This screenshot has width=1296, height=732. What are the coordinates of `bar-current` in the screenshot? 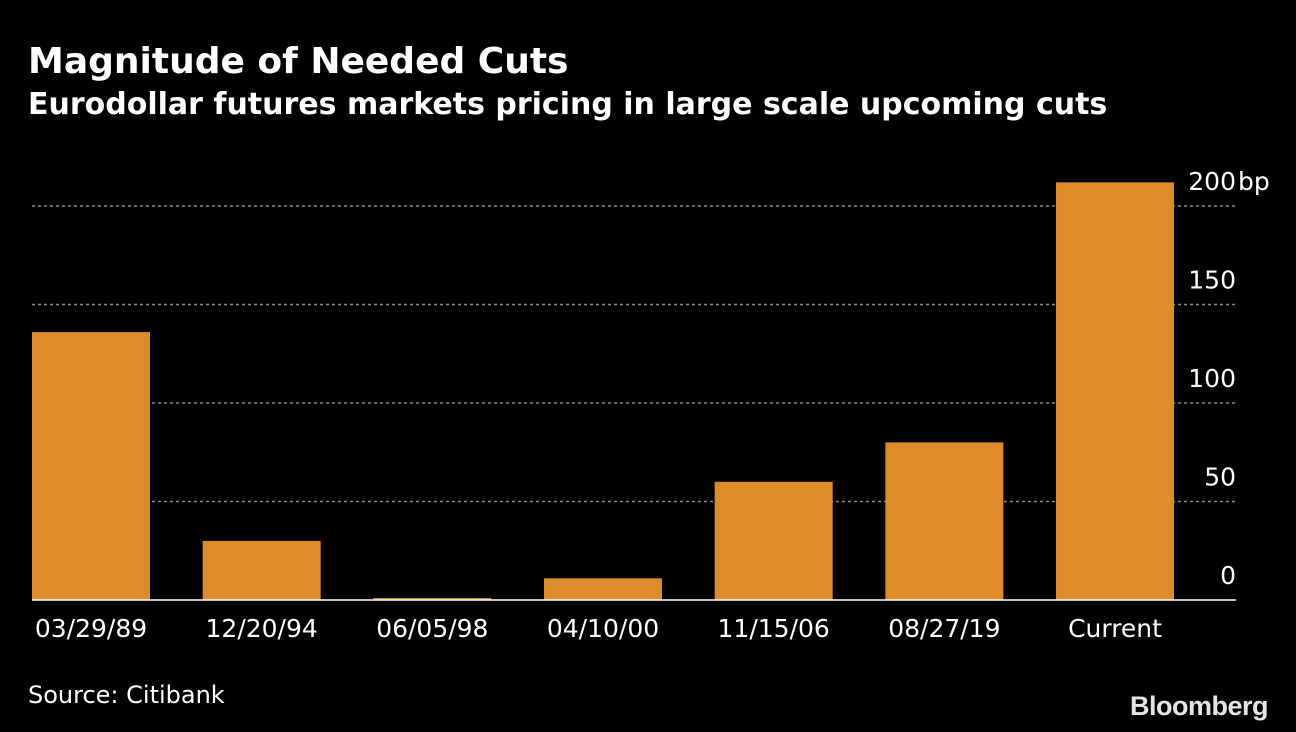 It's located at (1115, 391).